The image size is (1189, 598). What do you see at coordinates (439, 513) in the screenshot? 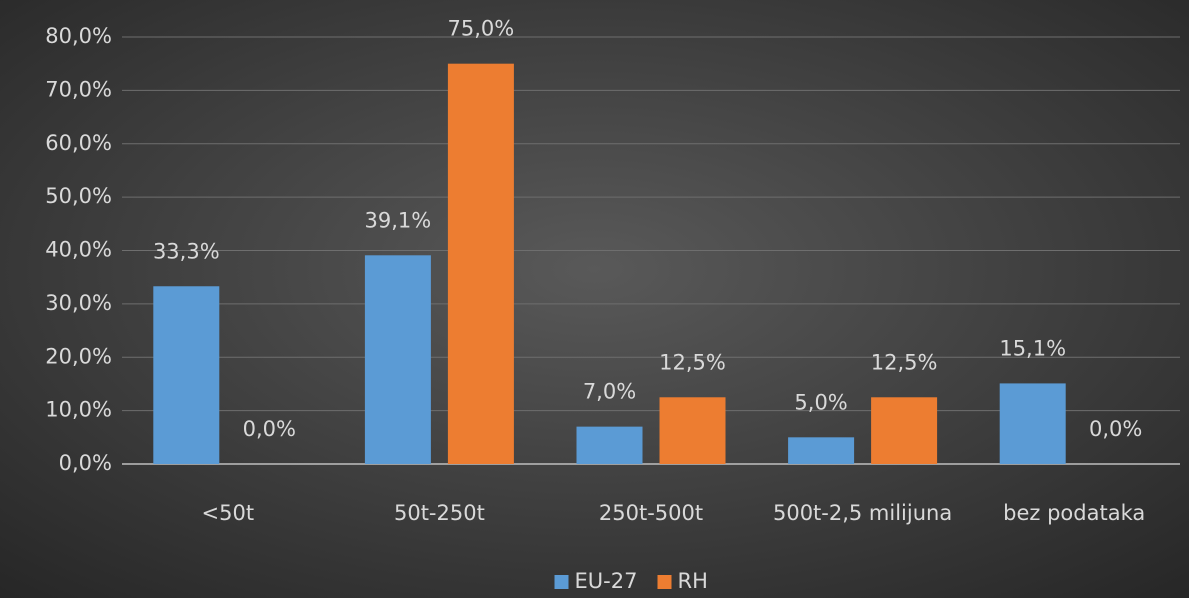
I see `x-tick-label: 50t-250t` at bounding box center [439, 513].